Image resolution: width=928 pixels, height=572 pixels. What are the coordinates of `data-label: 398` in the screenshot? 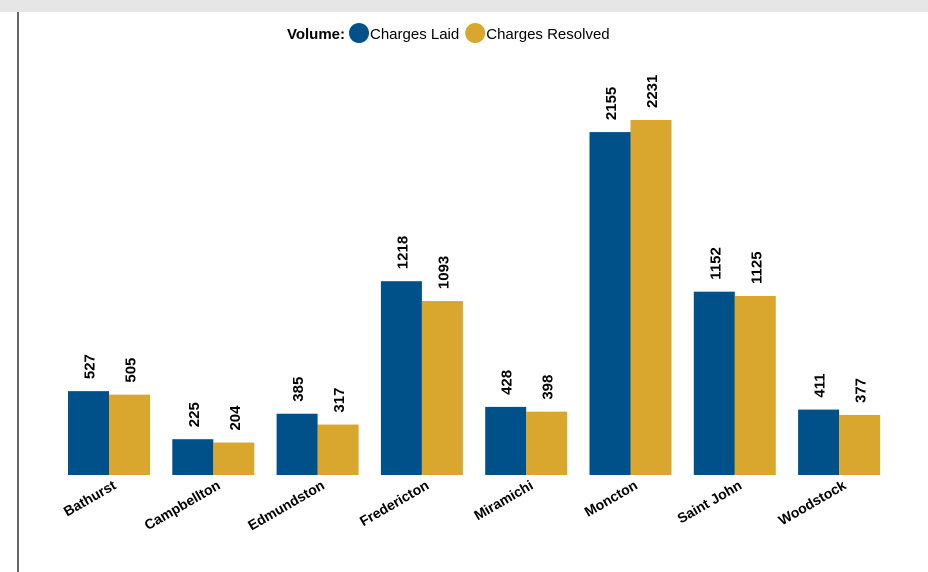 It's located at (548, 387).